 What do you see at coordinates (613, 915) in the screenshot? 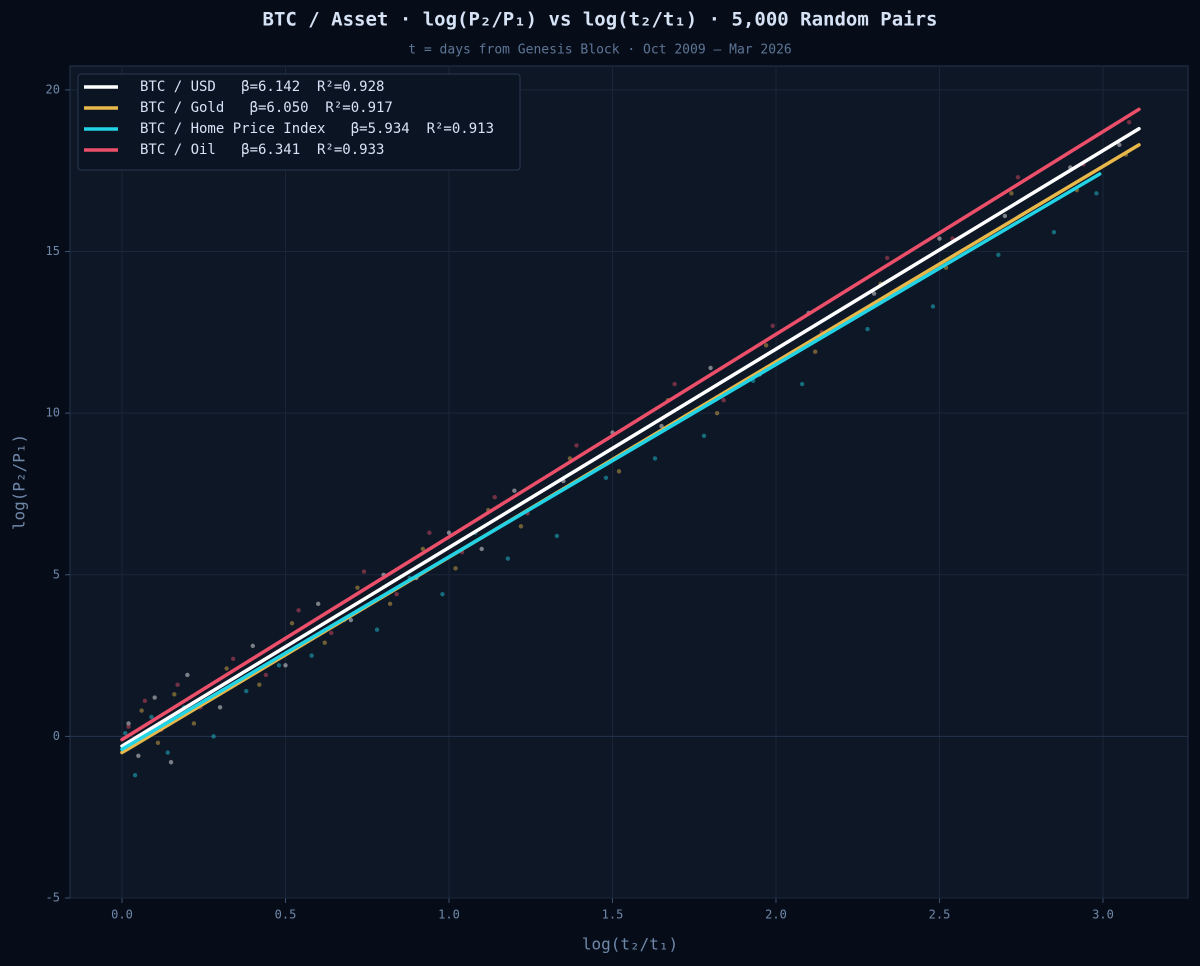
I see `x-tick-label: 1.5` at bounding box center [613, 915].